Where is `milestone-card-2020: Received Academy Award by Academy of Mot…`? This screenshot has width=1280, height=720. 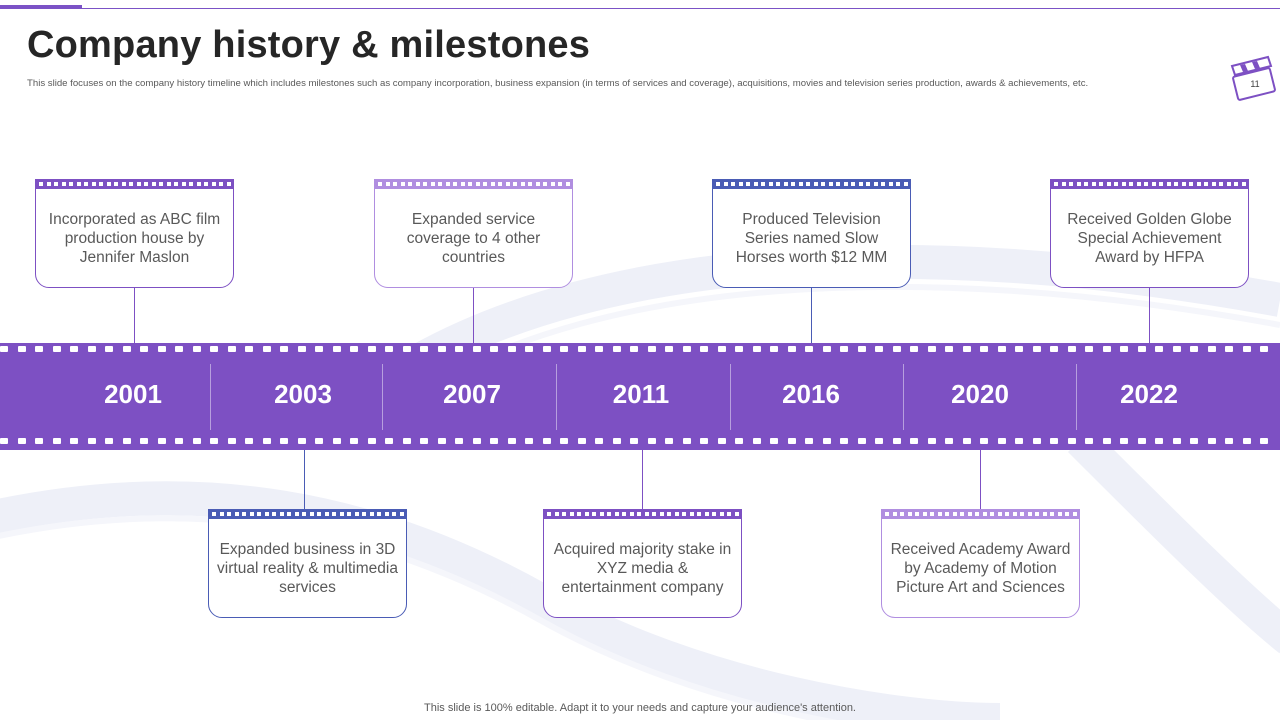 milestone-card-2020: Received Academy Award by Academy of Mot… is located at coordinates (980, 563).